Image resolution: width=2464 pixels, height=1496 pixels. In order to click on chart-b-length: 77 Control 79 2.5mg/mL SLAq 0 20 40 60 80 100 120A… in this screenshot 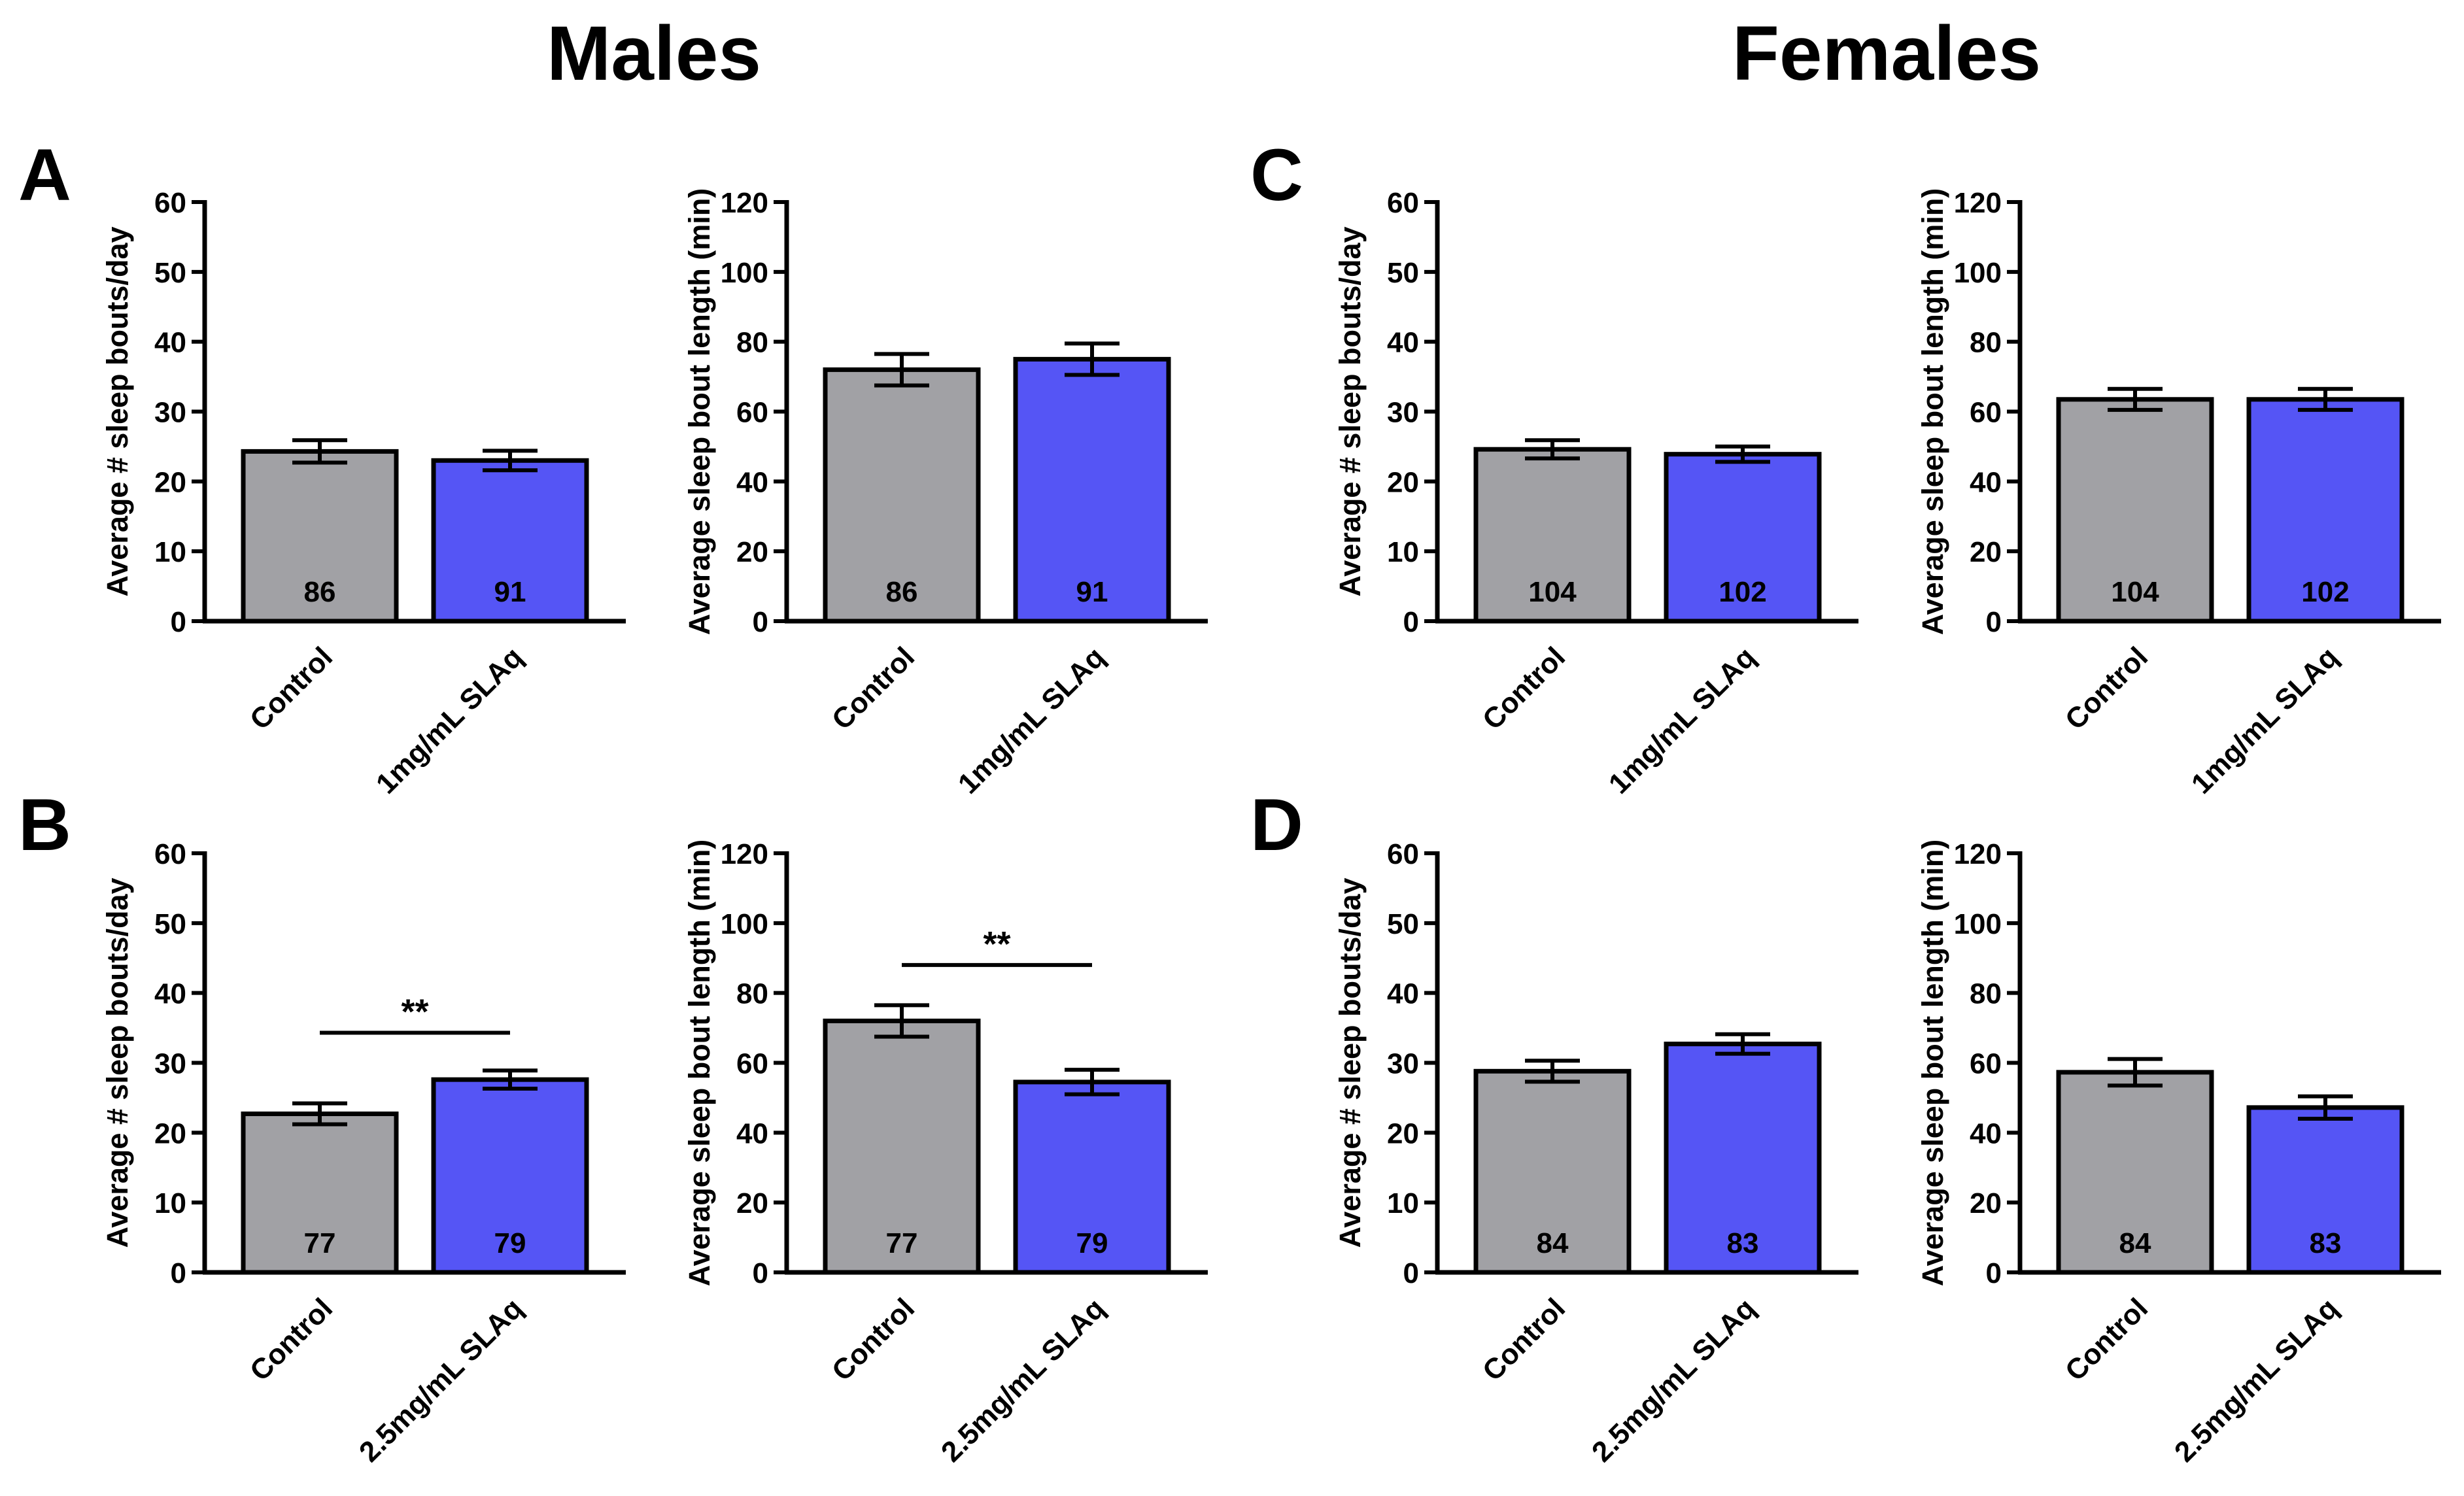, I will do `click(945, 1153)`.